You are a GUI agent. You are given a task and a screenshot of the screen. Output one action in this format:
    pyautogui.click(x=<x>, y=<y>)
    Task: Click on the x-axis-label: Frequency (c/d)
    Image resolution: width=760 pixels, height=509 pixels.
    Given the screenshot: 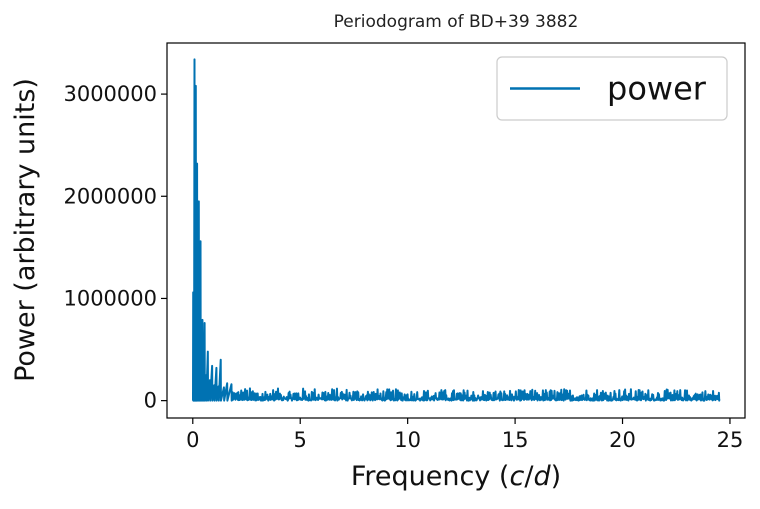 What is the action you would take?
    pyautogui.click(x=456, y=476)
    